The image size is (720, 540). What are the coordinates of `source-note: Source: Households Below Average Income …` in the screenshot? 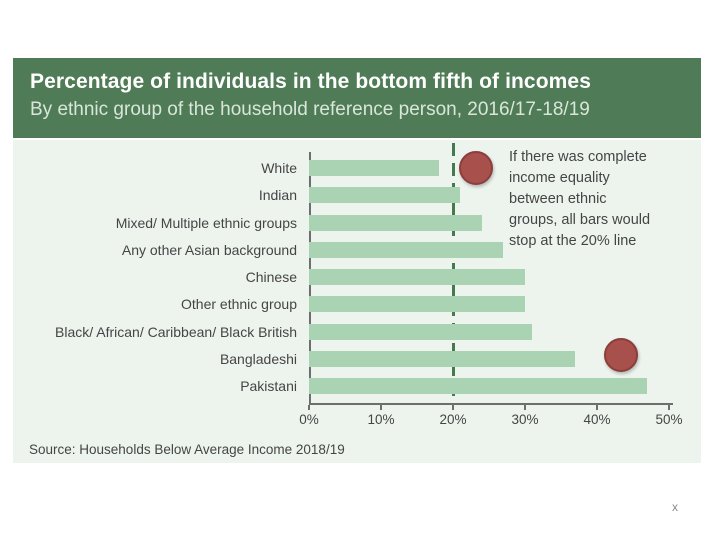 It's located at (187, 449).